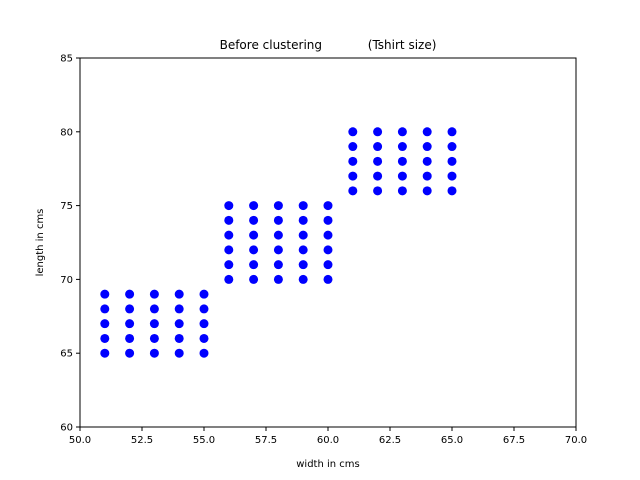 This screenshot has height=480, width=640. What do you see at coordinates (80, 440) in the screenshot?
I see `x-tick-label: 50.0` at bounding box center [80, 440].